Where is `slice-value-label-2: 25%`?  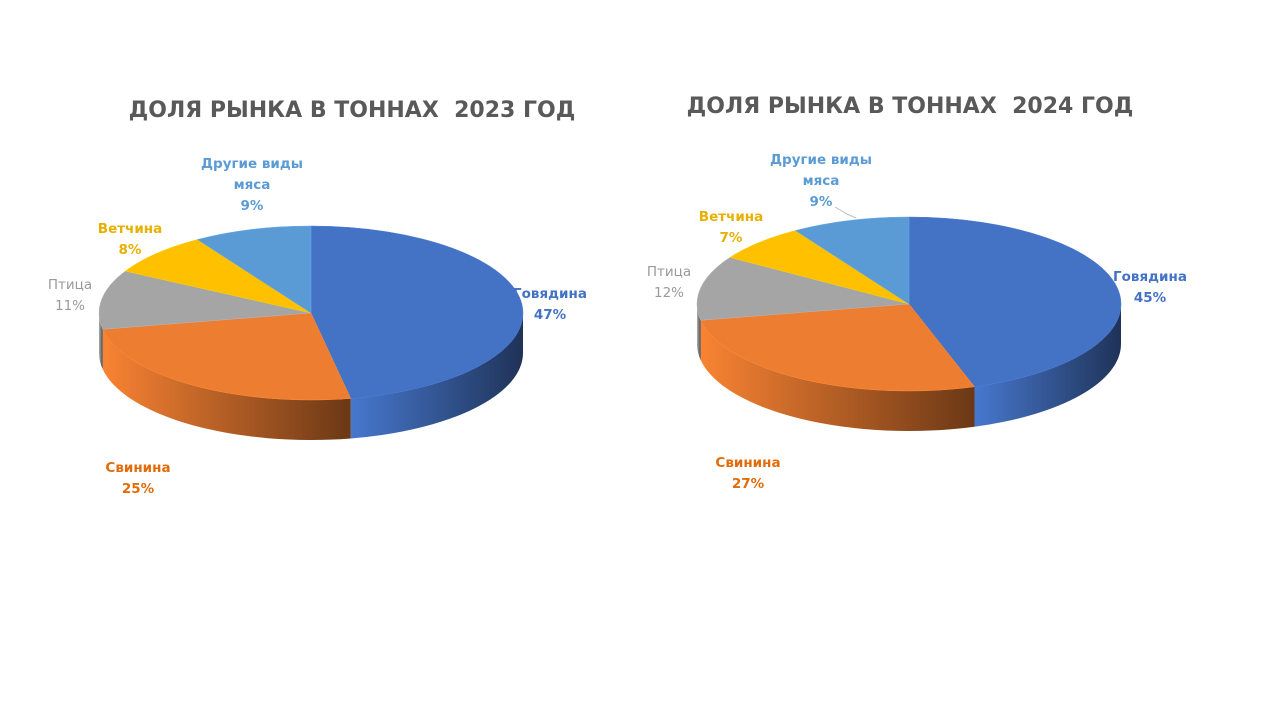
slice-value-label-2: 25% is located at coordinates (138, 489).